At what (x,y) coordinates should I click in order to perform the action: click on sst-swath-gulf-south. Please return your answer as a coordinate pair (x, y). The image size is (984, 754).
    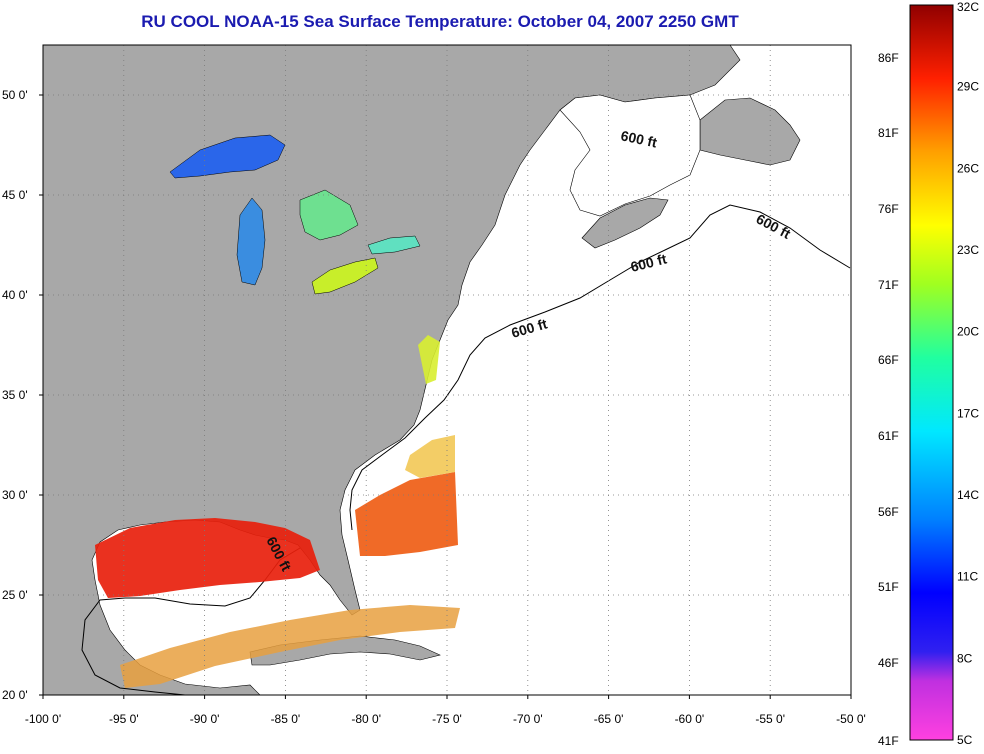
    Looking at the image, I should click on (290, 646).